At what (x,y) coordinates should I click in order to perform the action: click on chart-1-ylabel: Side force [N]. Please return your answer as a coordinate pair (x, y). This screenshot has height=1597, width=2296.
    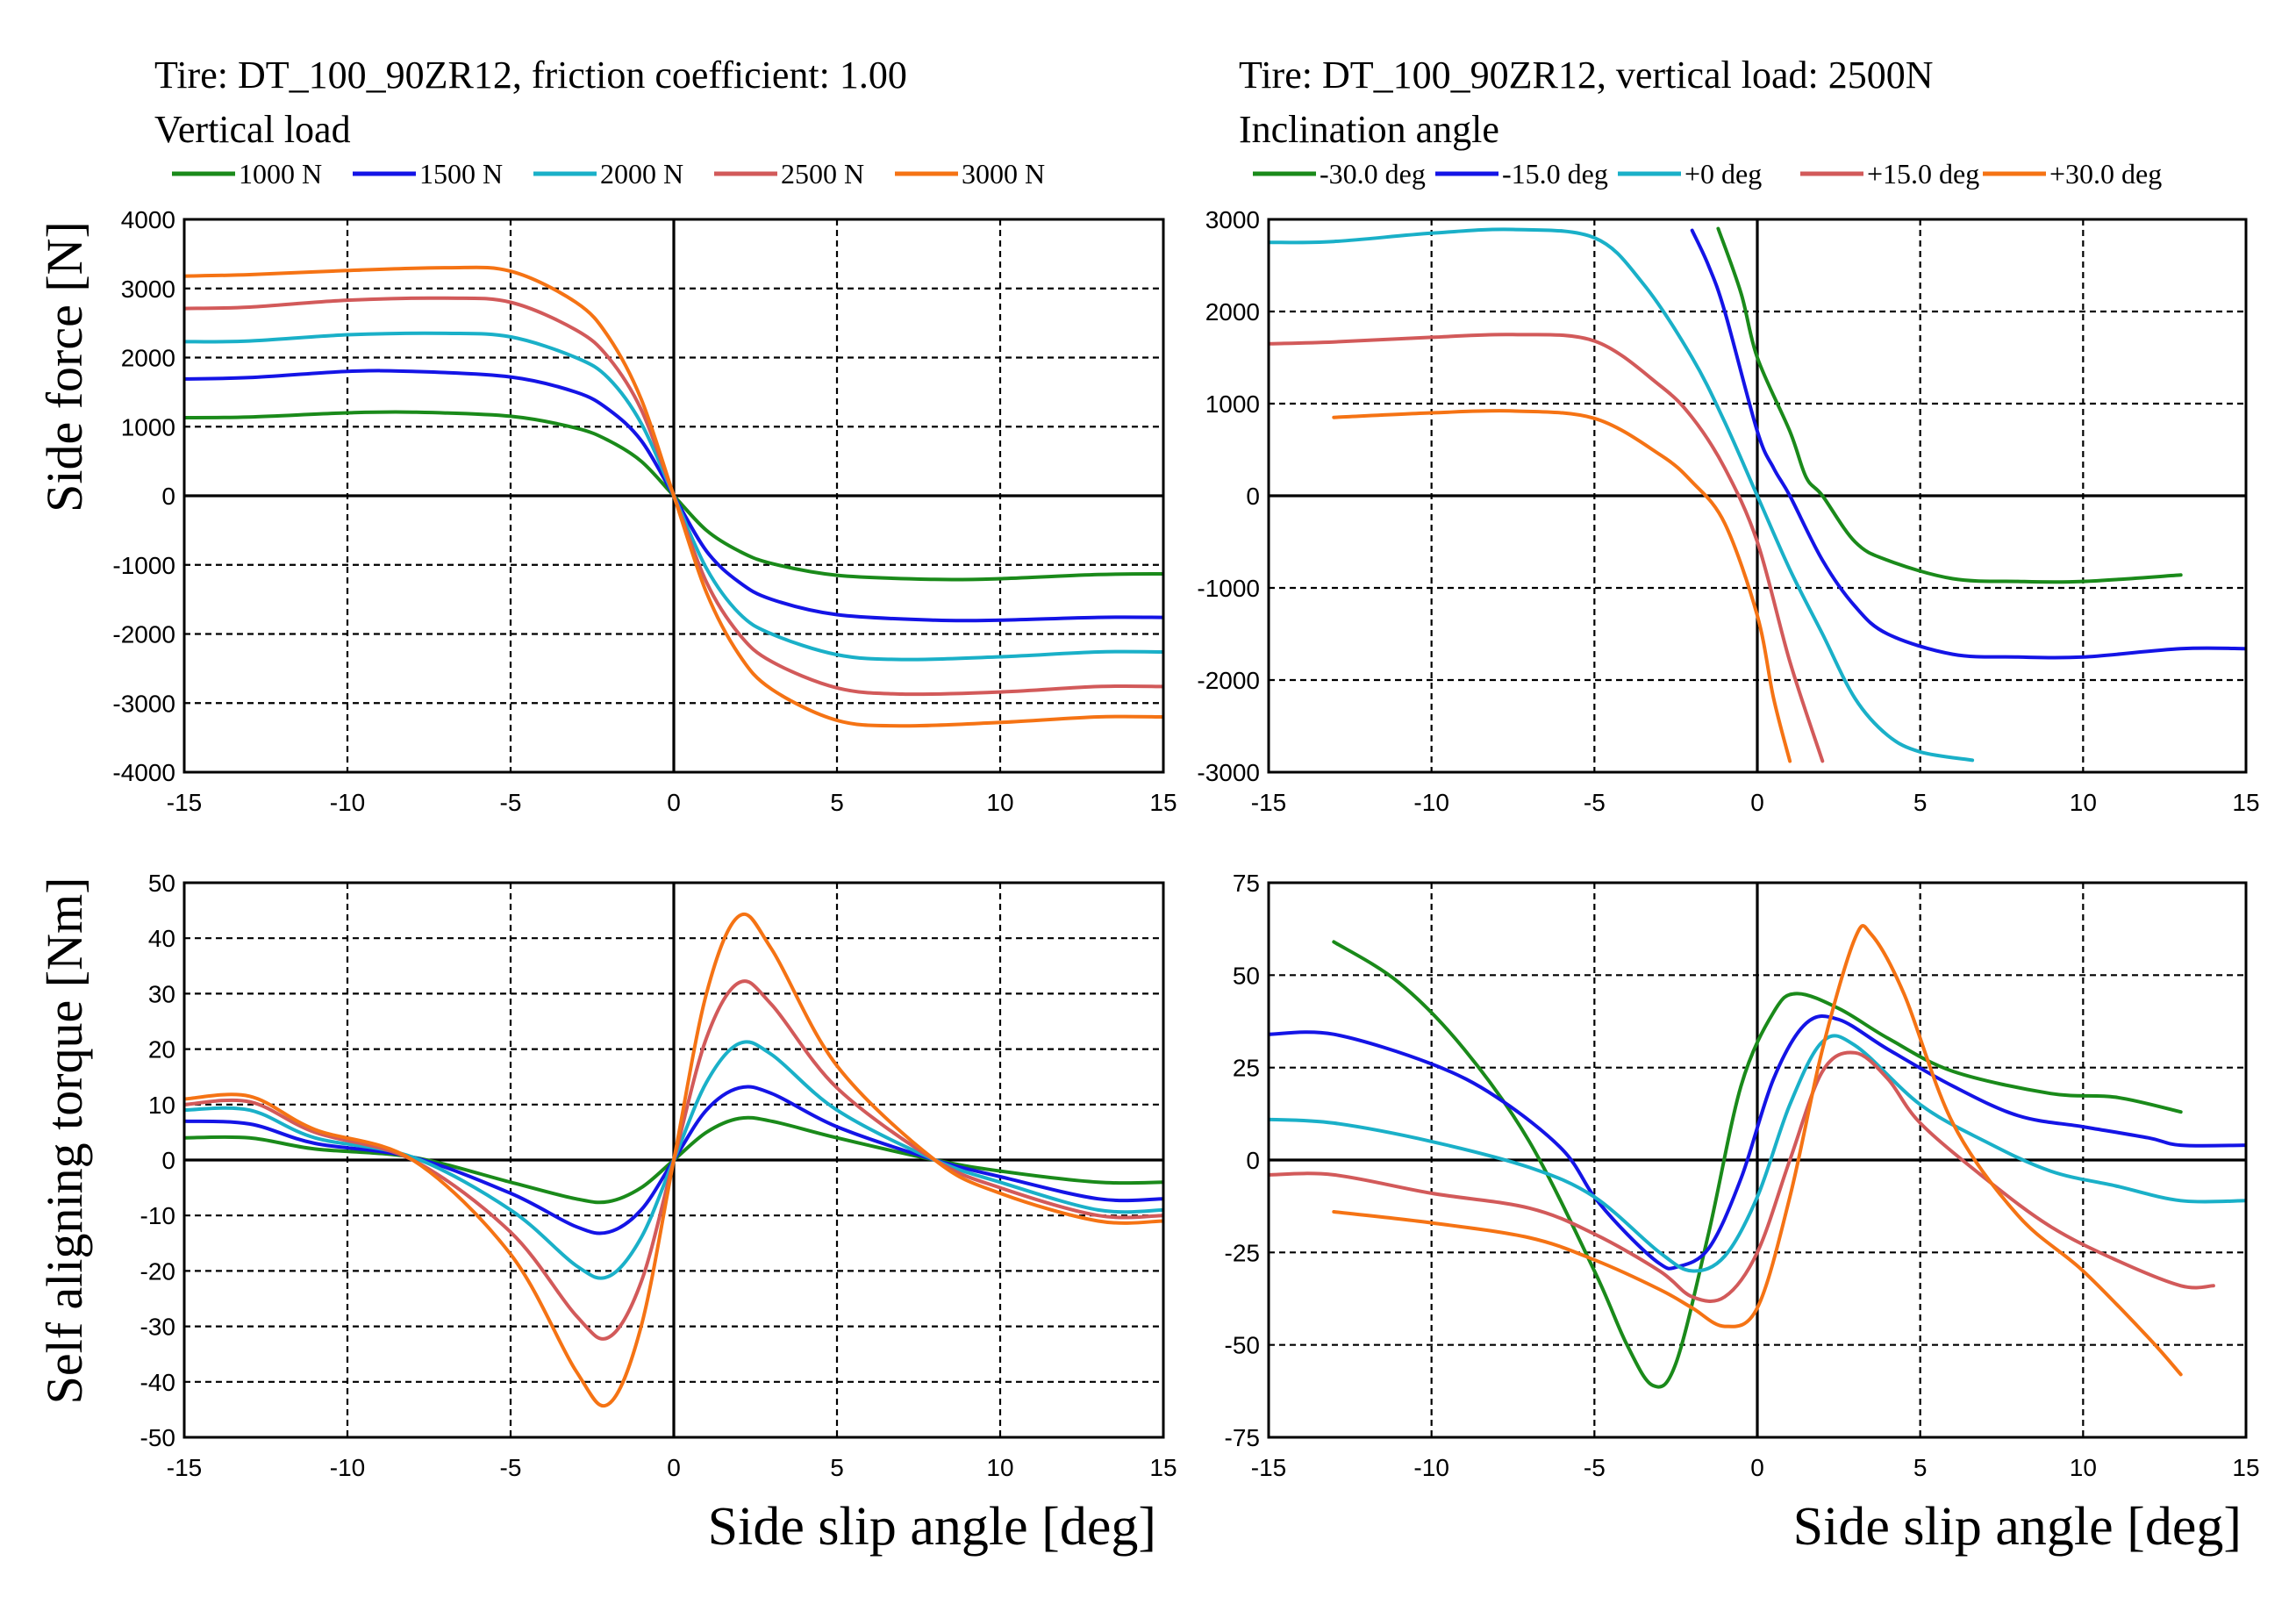
    Looking at the image, I should click on (64, 367).